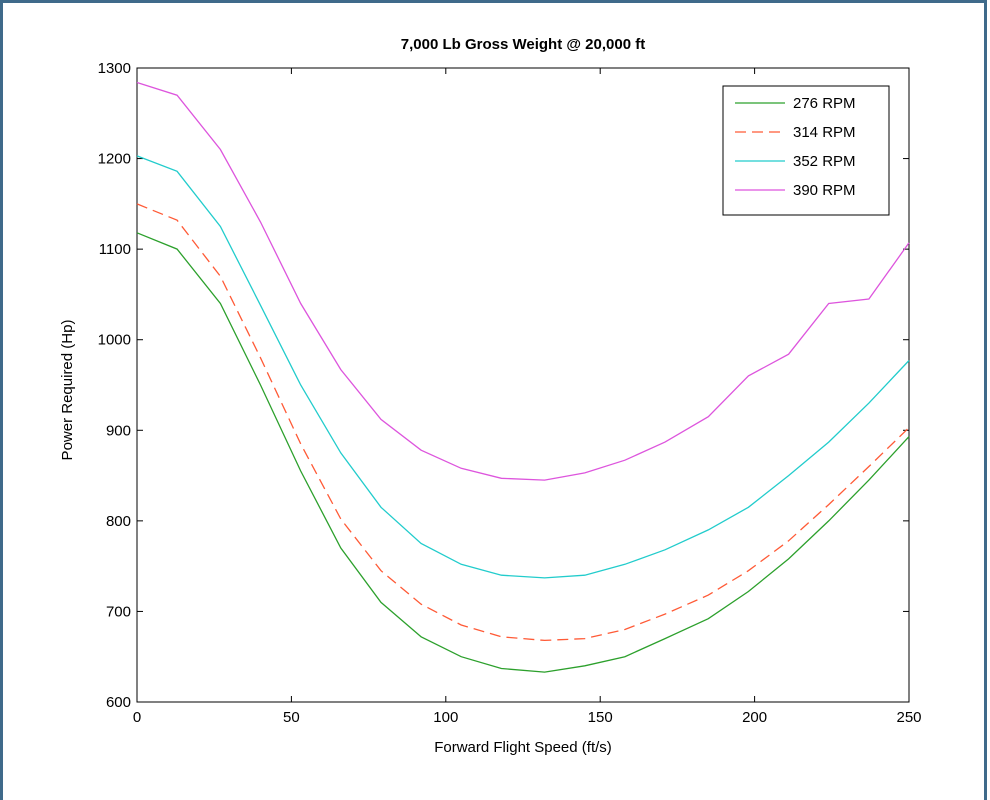 The width and height of the screenshot is (990, 800). I want to click on y-tick-label: 800, so click(118, 521).